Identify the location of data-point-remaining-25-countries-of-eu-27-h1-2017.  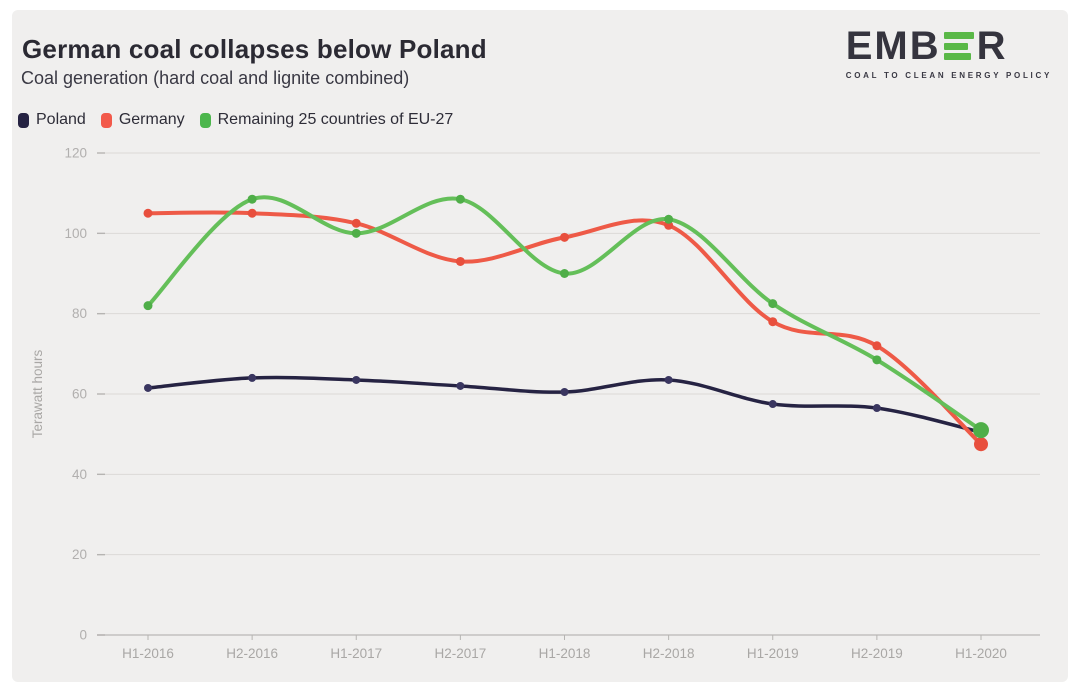
(356, 233).